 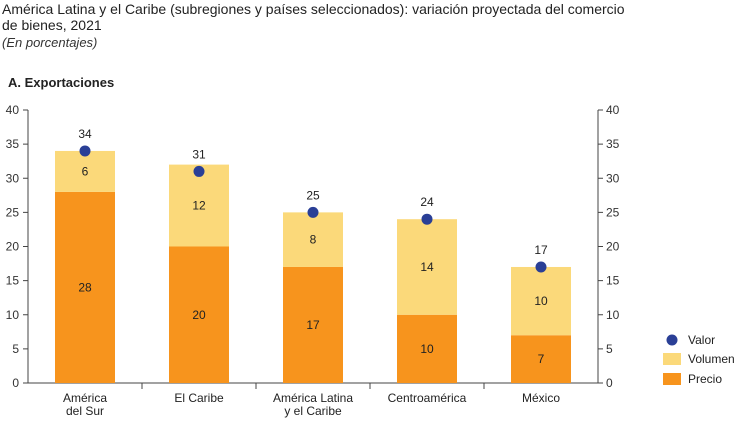 What do you see at coordinates (541, 398) in the screenshot?
I see `x-category-label: México` at bounding box center [541, 398].